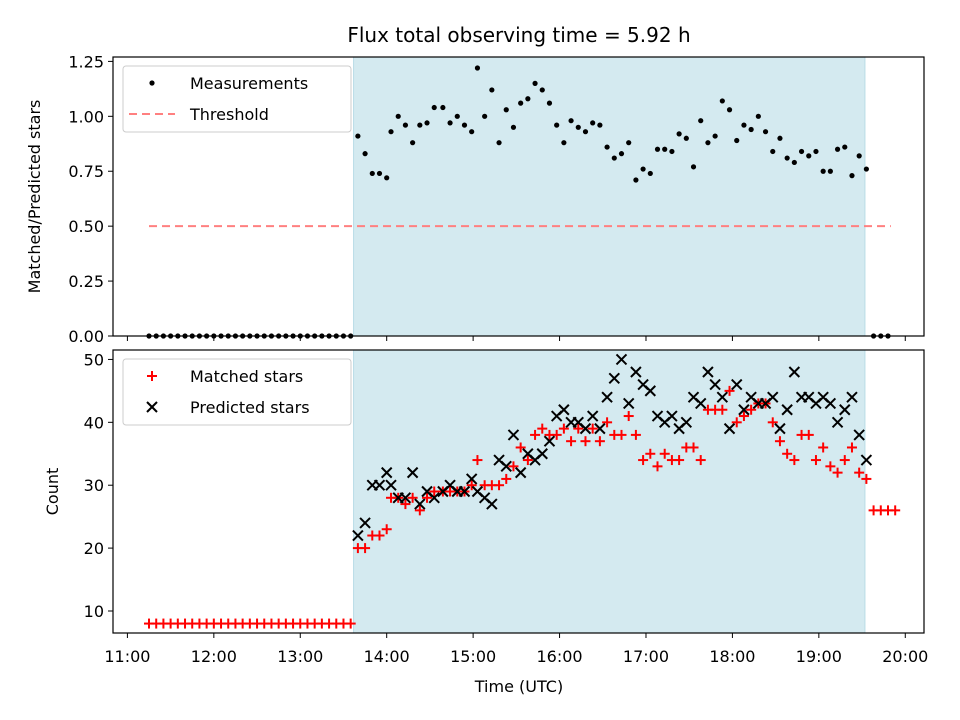 The width and height of the screenshot is (960, 720). I want to click on y-tick-label: 0.75, so click(86, 171).